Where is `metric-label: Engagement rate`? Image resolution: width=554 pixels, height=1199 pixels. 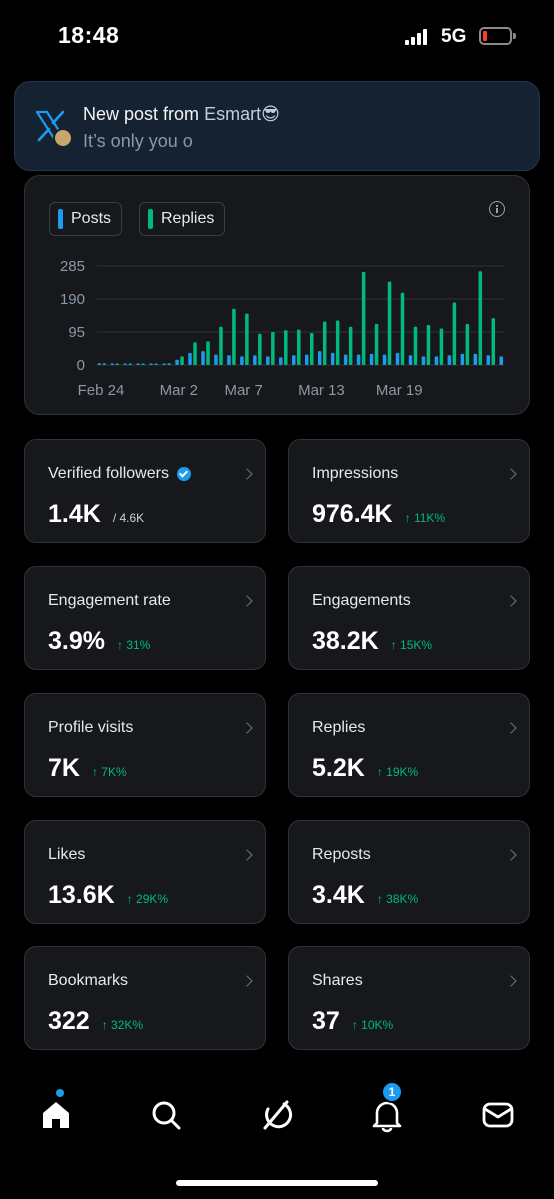
metric-label: Engagement rate is located at coordinates (109, 600).